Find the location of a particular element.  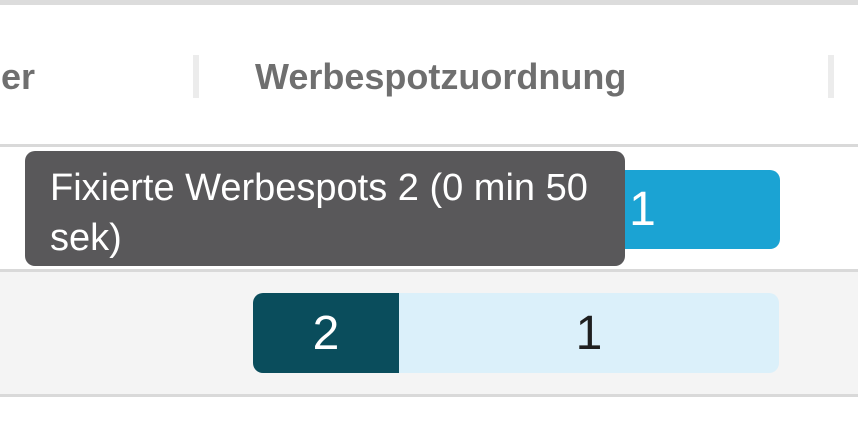

header-separator is located at coordinates (429, 145).